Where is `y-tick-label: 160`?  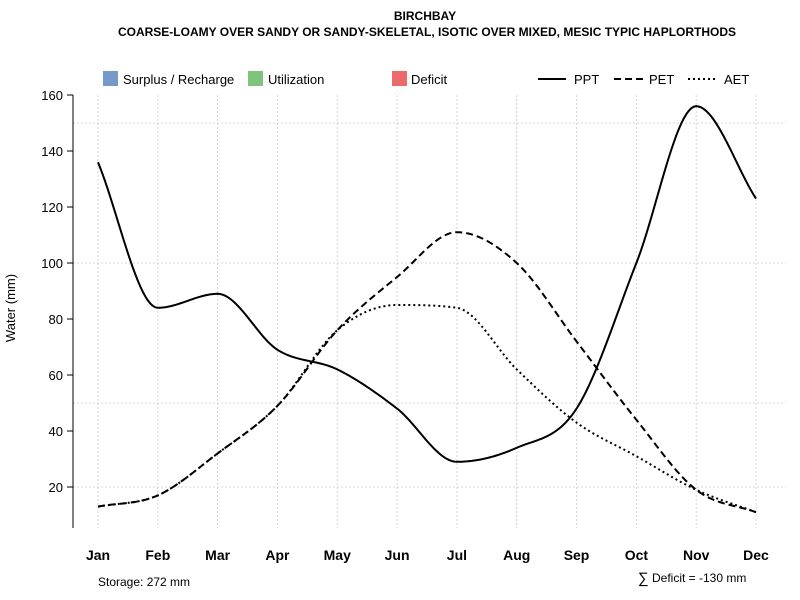
y-tick-label: 160 is located at coordinates (52, 95).